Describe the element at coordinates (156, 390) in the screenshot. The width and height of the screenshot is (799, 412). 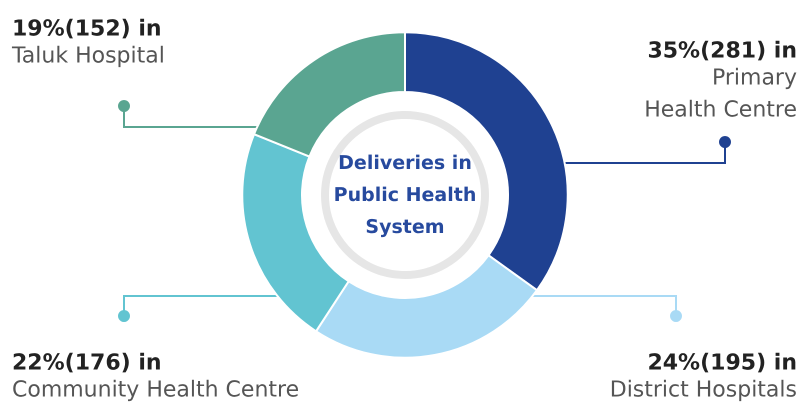
I see `slice-label: Community Health Centre` at that location.